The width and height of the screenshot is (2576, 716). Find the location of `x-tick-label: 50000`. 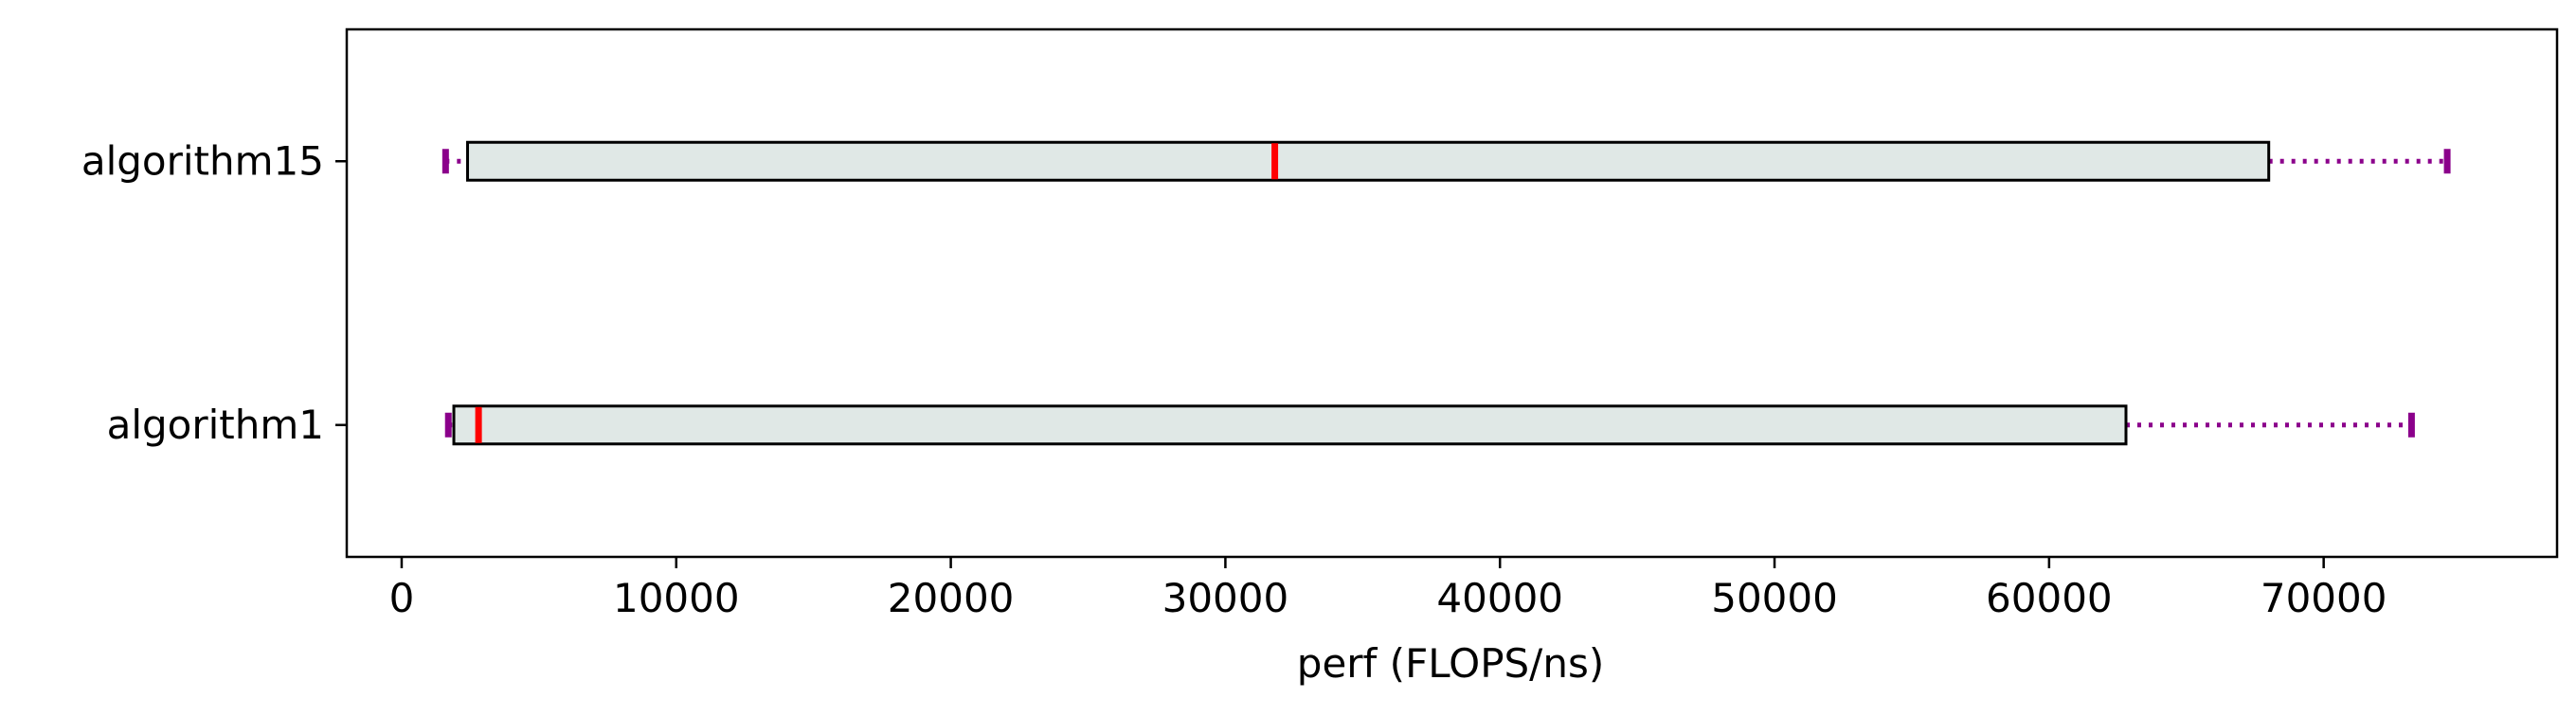

x-tick-label: 50000 is located at coordinates (1774, 598).